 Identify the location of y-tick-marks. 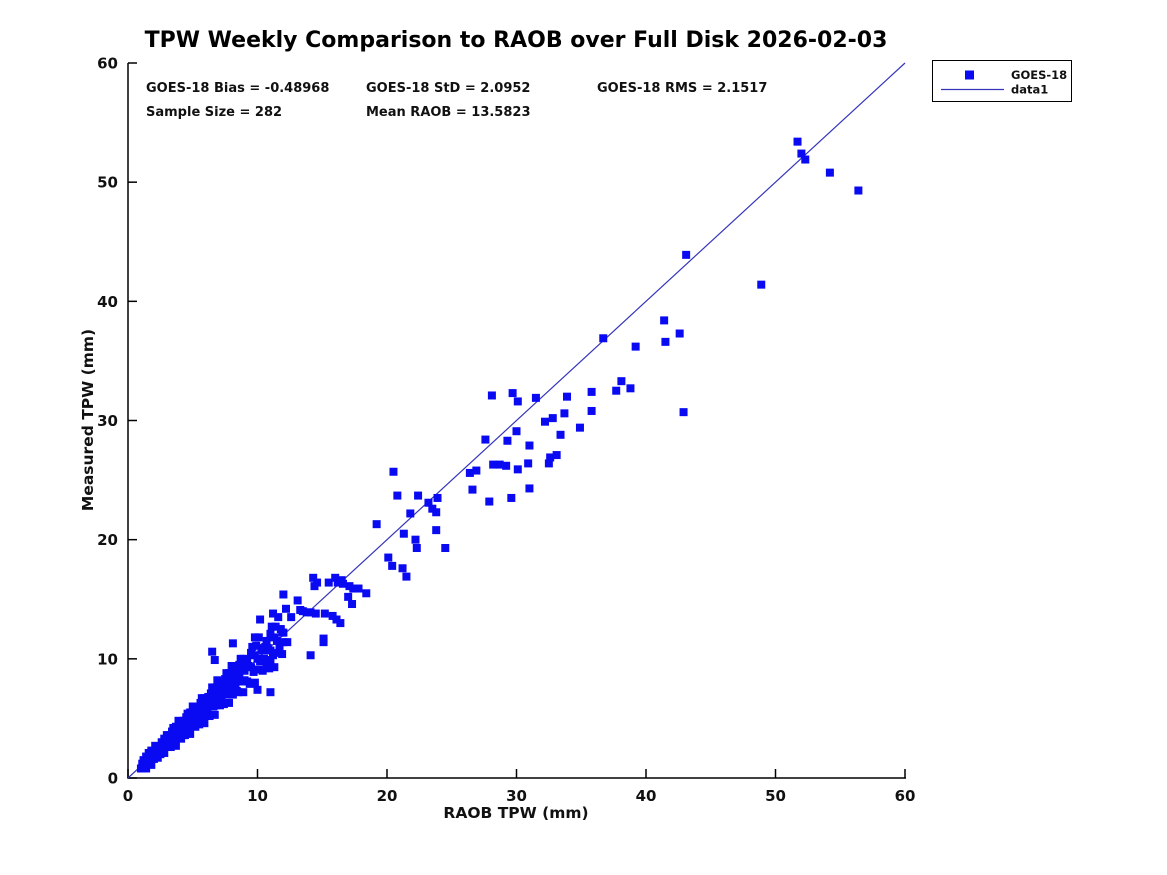
(132, 420).